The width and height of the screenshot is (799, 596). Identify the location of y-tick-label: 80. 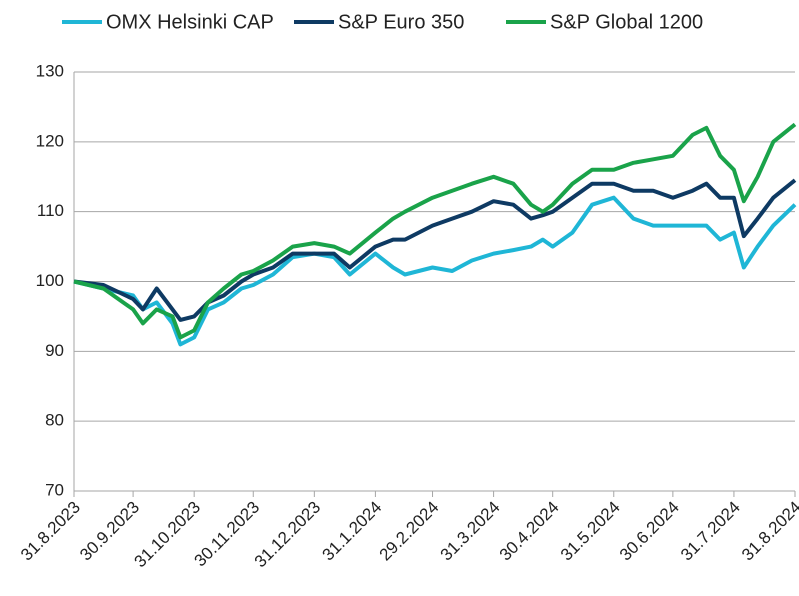
(54, 420).